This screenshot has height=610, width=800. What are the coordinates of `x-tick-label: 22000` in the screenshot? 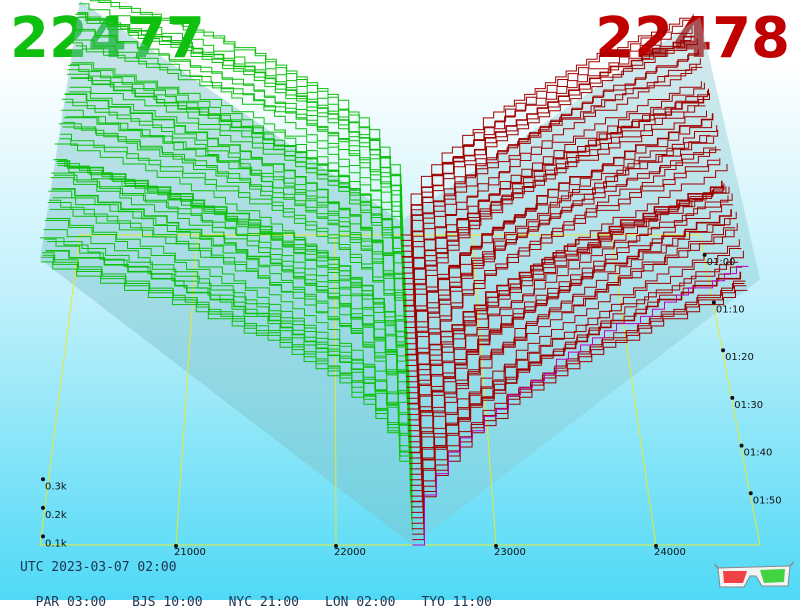 It's located at (350, 552).